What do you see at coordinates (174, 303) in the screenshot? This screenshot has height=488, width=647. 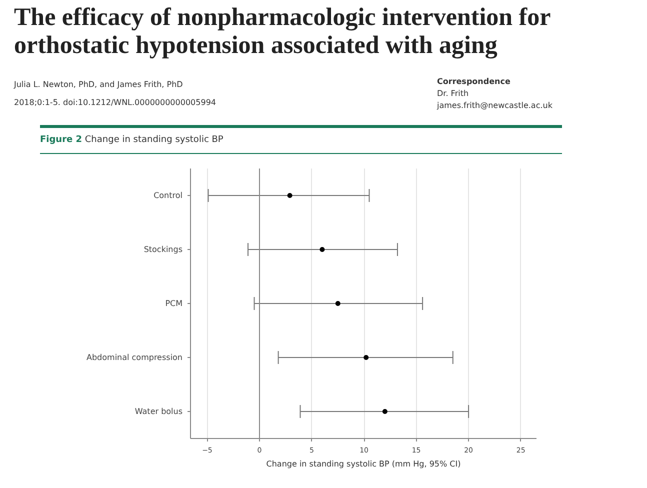 I see `y-tick-label: PCM` at bounding box center [174, 303].